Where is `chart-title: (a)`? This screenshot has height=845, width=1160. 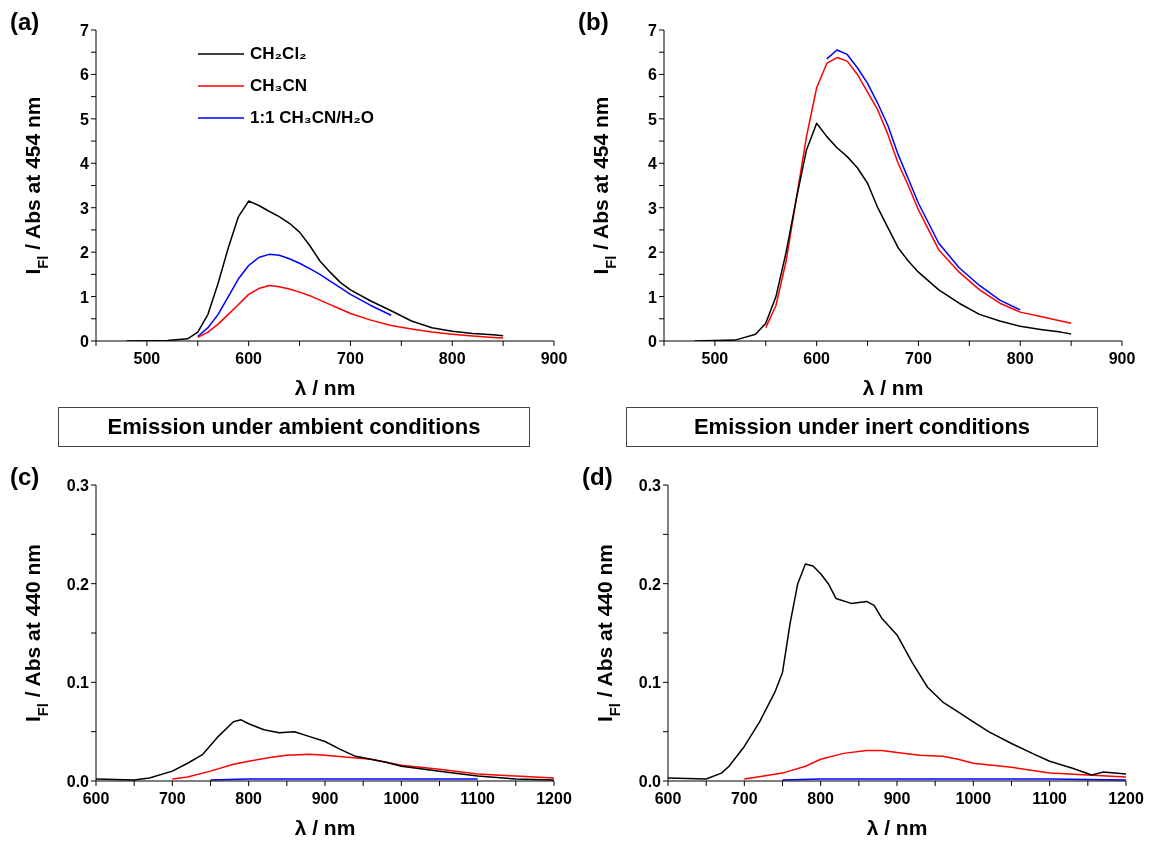
chart-title: (a) is located at coordinates (25, 22).